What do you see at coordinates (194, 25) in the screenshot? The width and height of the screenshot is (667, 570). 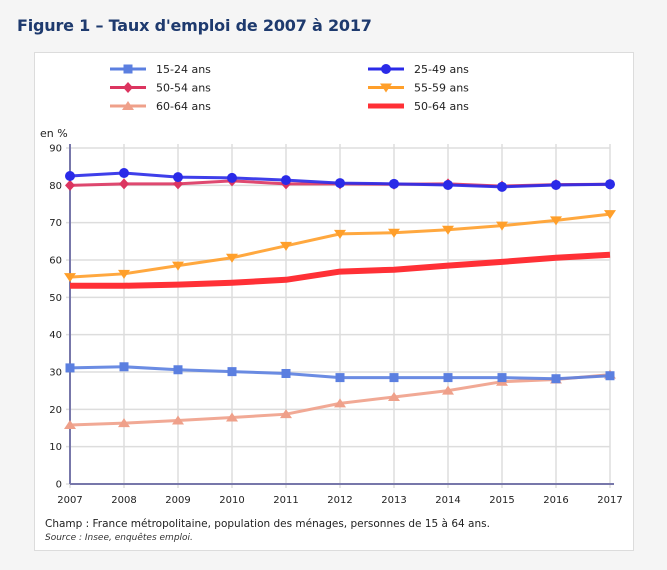 I see `figure-title: Figure 1 – Taux d'emploi de 2007 à 2017` at bounding box center [194, 25].